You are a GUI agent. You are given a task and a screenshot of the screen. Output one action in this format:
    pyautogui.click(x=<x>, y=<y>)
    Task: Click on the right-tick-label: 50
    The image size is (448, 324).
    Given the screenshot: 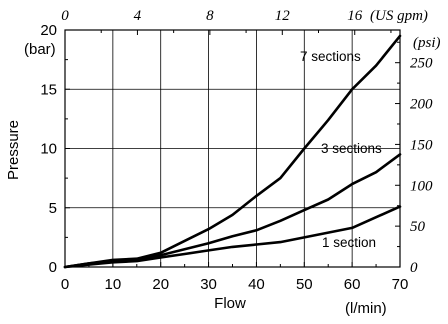 What is the action you would take?
    pyautogui.click(x=418, y=227)
    